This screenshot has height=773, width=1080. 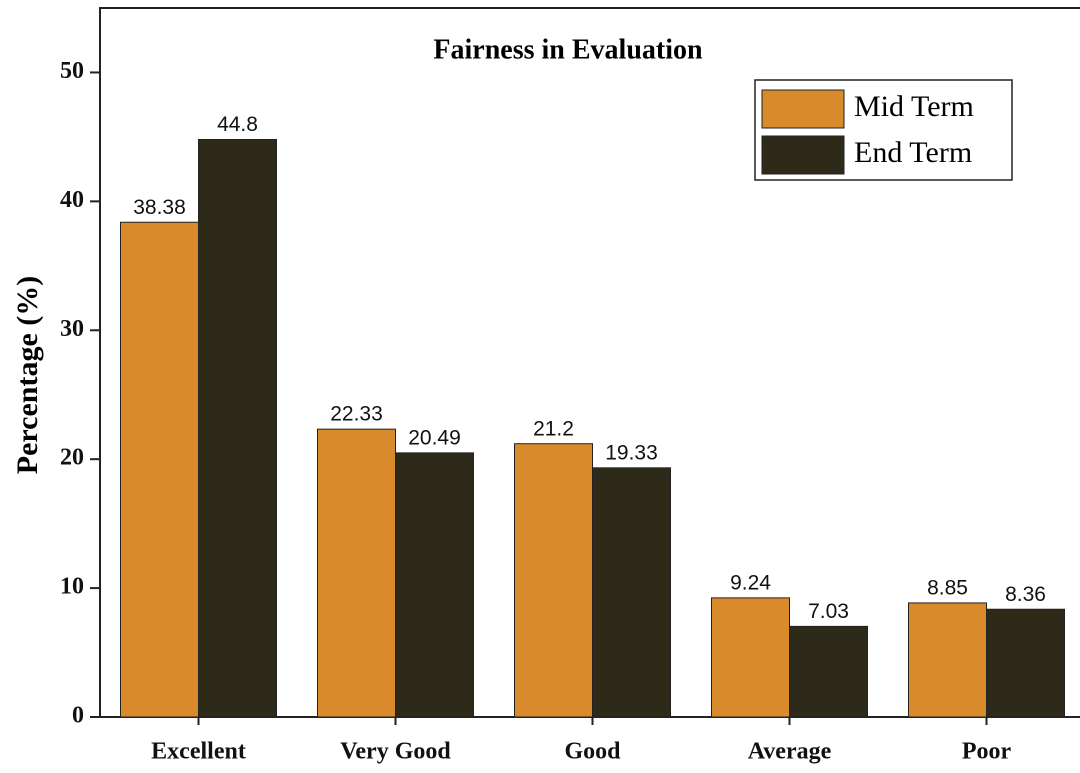 I want to click on y-tick-label: 30, so click(x=72, y=329).